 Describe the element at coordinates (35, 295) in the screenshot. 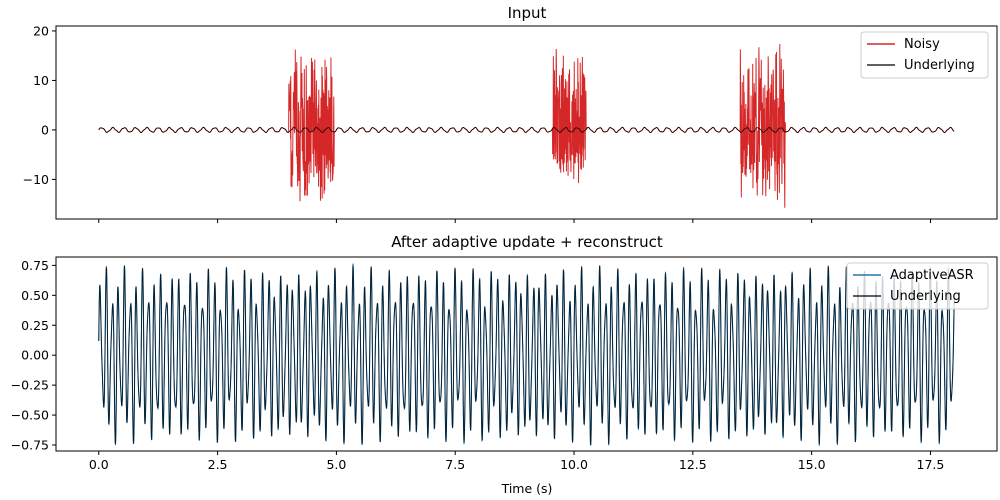

I see `reconstruct-ytick-label: 0.50` at that location.